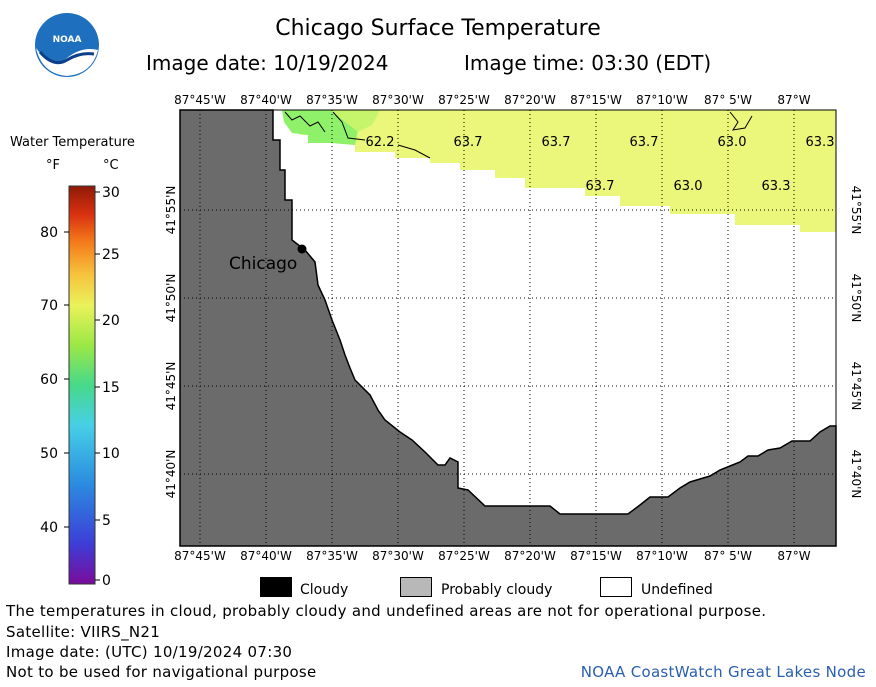 The image size is (876, 687). Describe the element at coordinates (111, 165) in the screenshot. I see `colorbar-unit-c: °C` at that location.